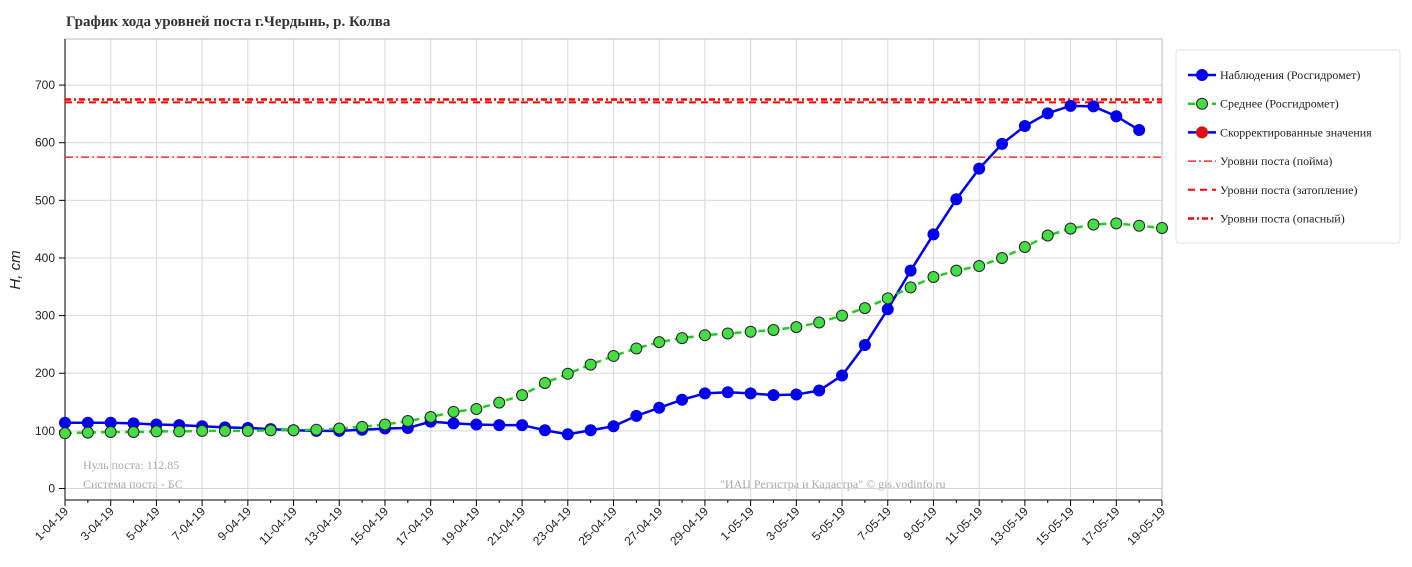 This screenshot has height=567, width=1412. What do you see at coordinates (369, 526) in the screenshot?
I see `x-tick-label: 15-04-19` at bounding box center [369, 526].